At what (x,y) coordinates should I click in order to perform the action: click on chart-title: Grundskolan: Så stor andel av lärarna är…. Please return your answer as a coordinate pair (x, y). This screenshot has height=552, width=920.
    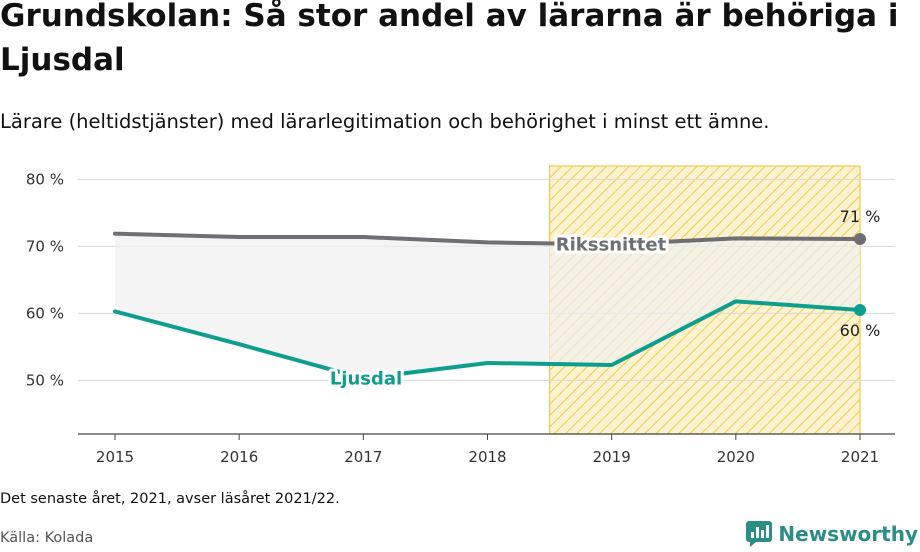
    Looking at the image, I should click on (449, 39).